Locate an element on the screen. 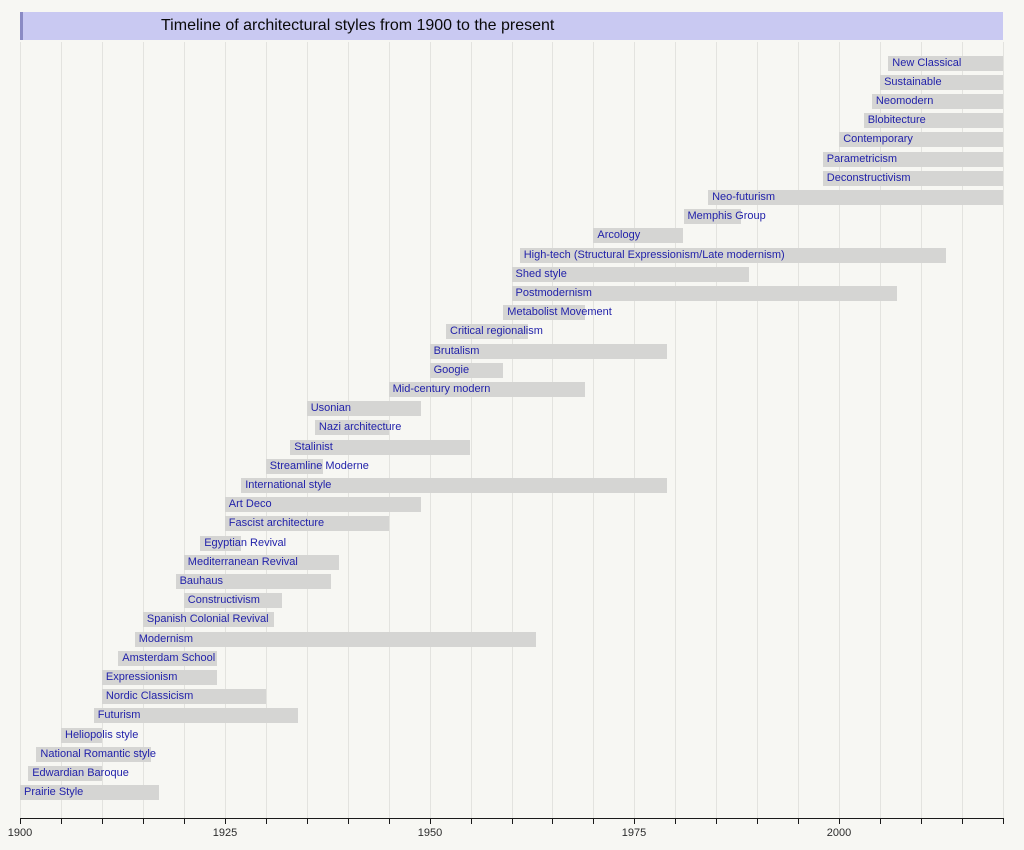 This screenshot has width=1024, height=850. gridline-1945 is located at coordinates (389, 430).